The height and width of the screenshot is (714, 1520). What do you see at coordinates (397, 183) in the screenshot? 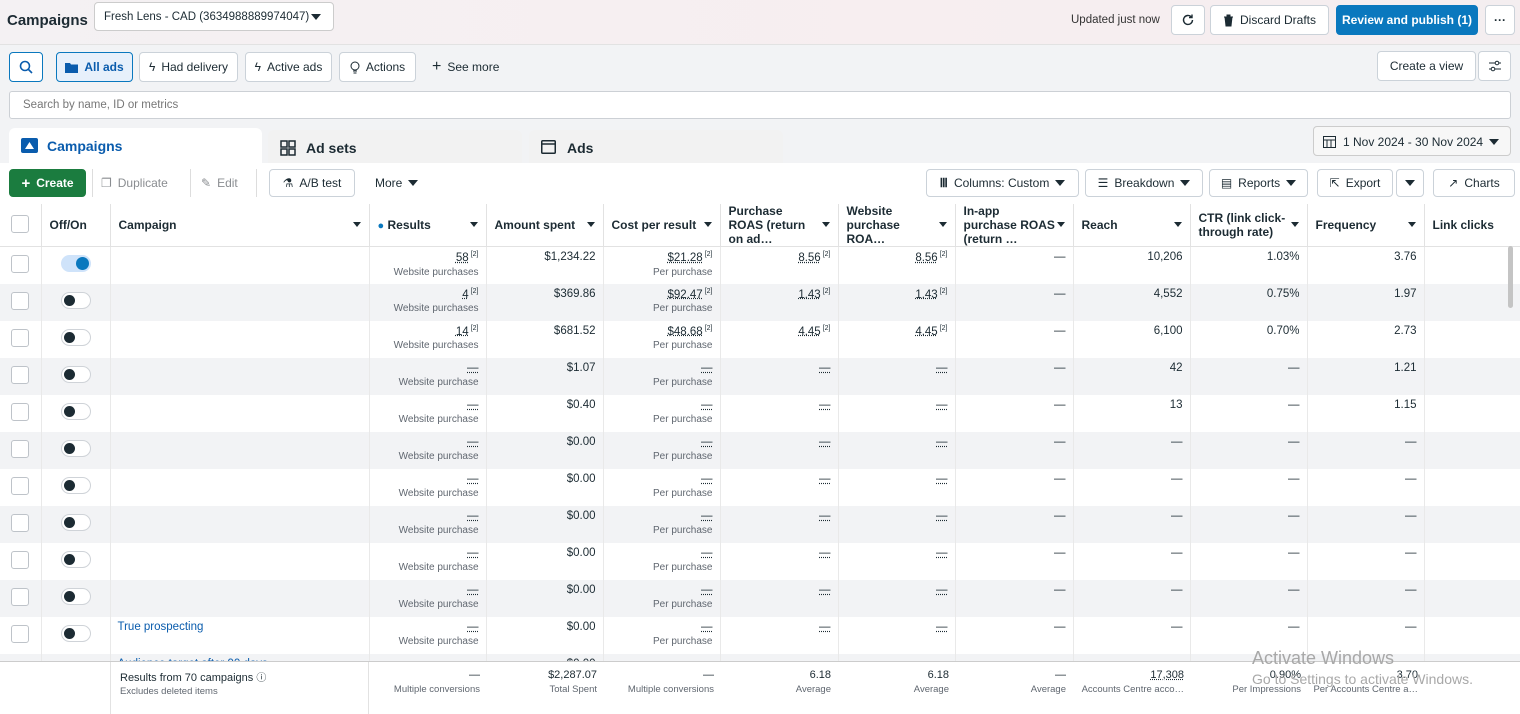
I see `more-button: More` at bounding box center [397, 183].